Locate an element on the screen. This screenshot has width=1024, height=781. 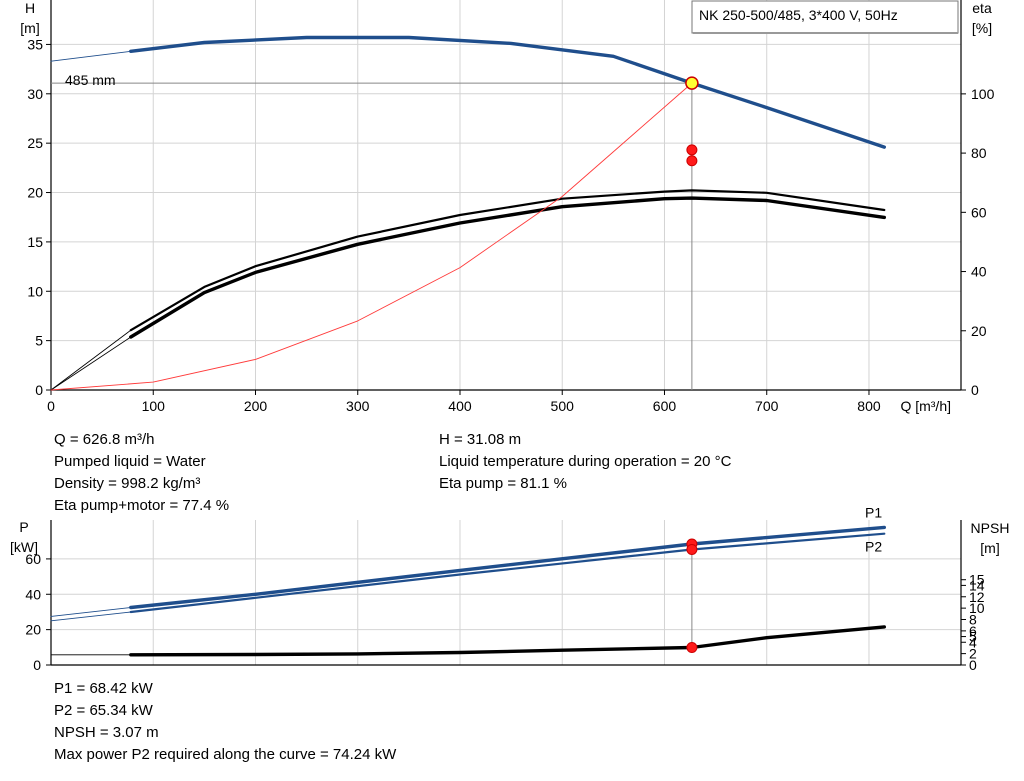
head-value: H = 31.08 m is located at coordinates (480, 439).